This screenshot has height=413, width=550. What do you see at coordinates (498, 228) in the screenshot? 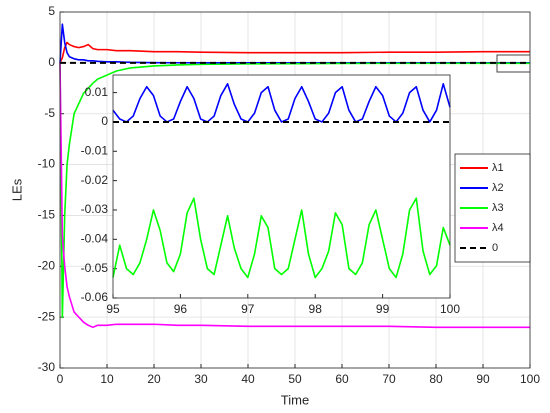
I see `legend-label: λ4` at bounding box center [498, 228].